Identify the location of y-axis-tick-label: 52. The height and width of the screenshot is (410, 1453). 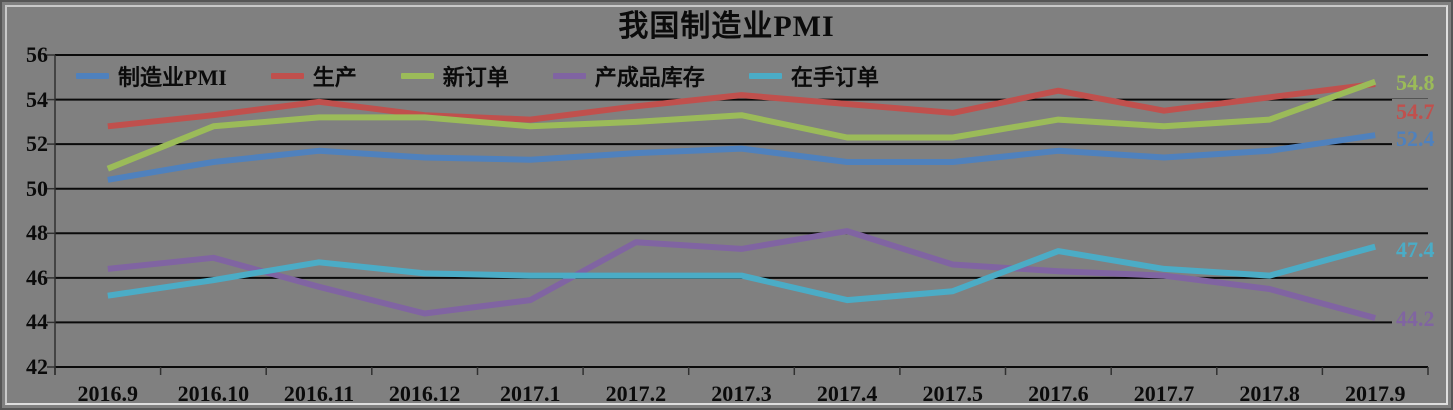
(37, 144).